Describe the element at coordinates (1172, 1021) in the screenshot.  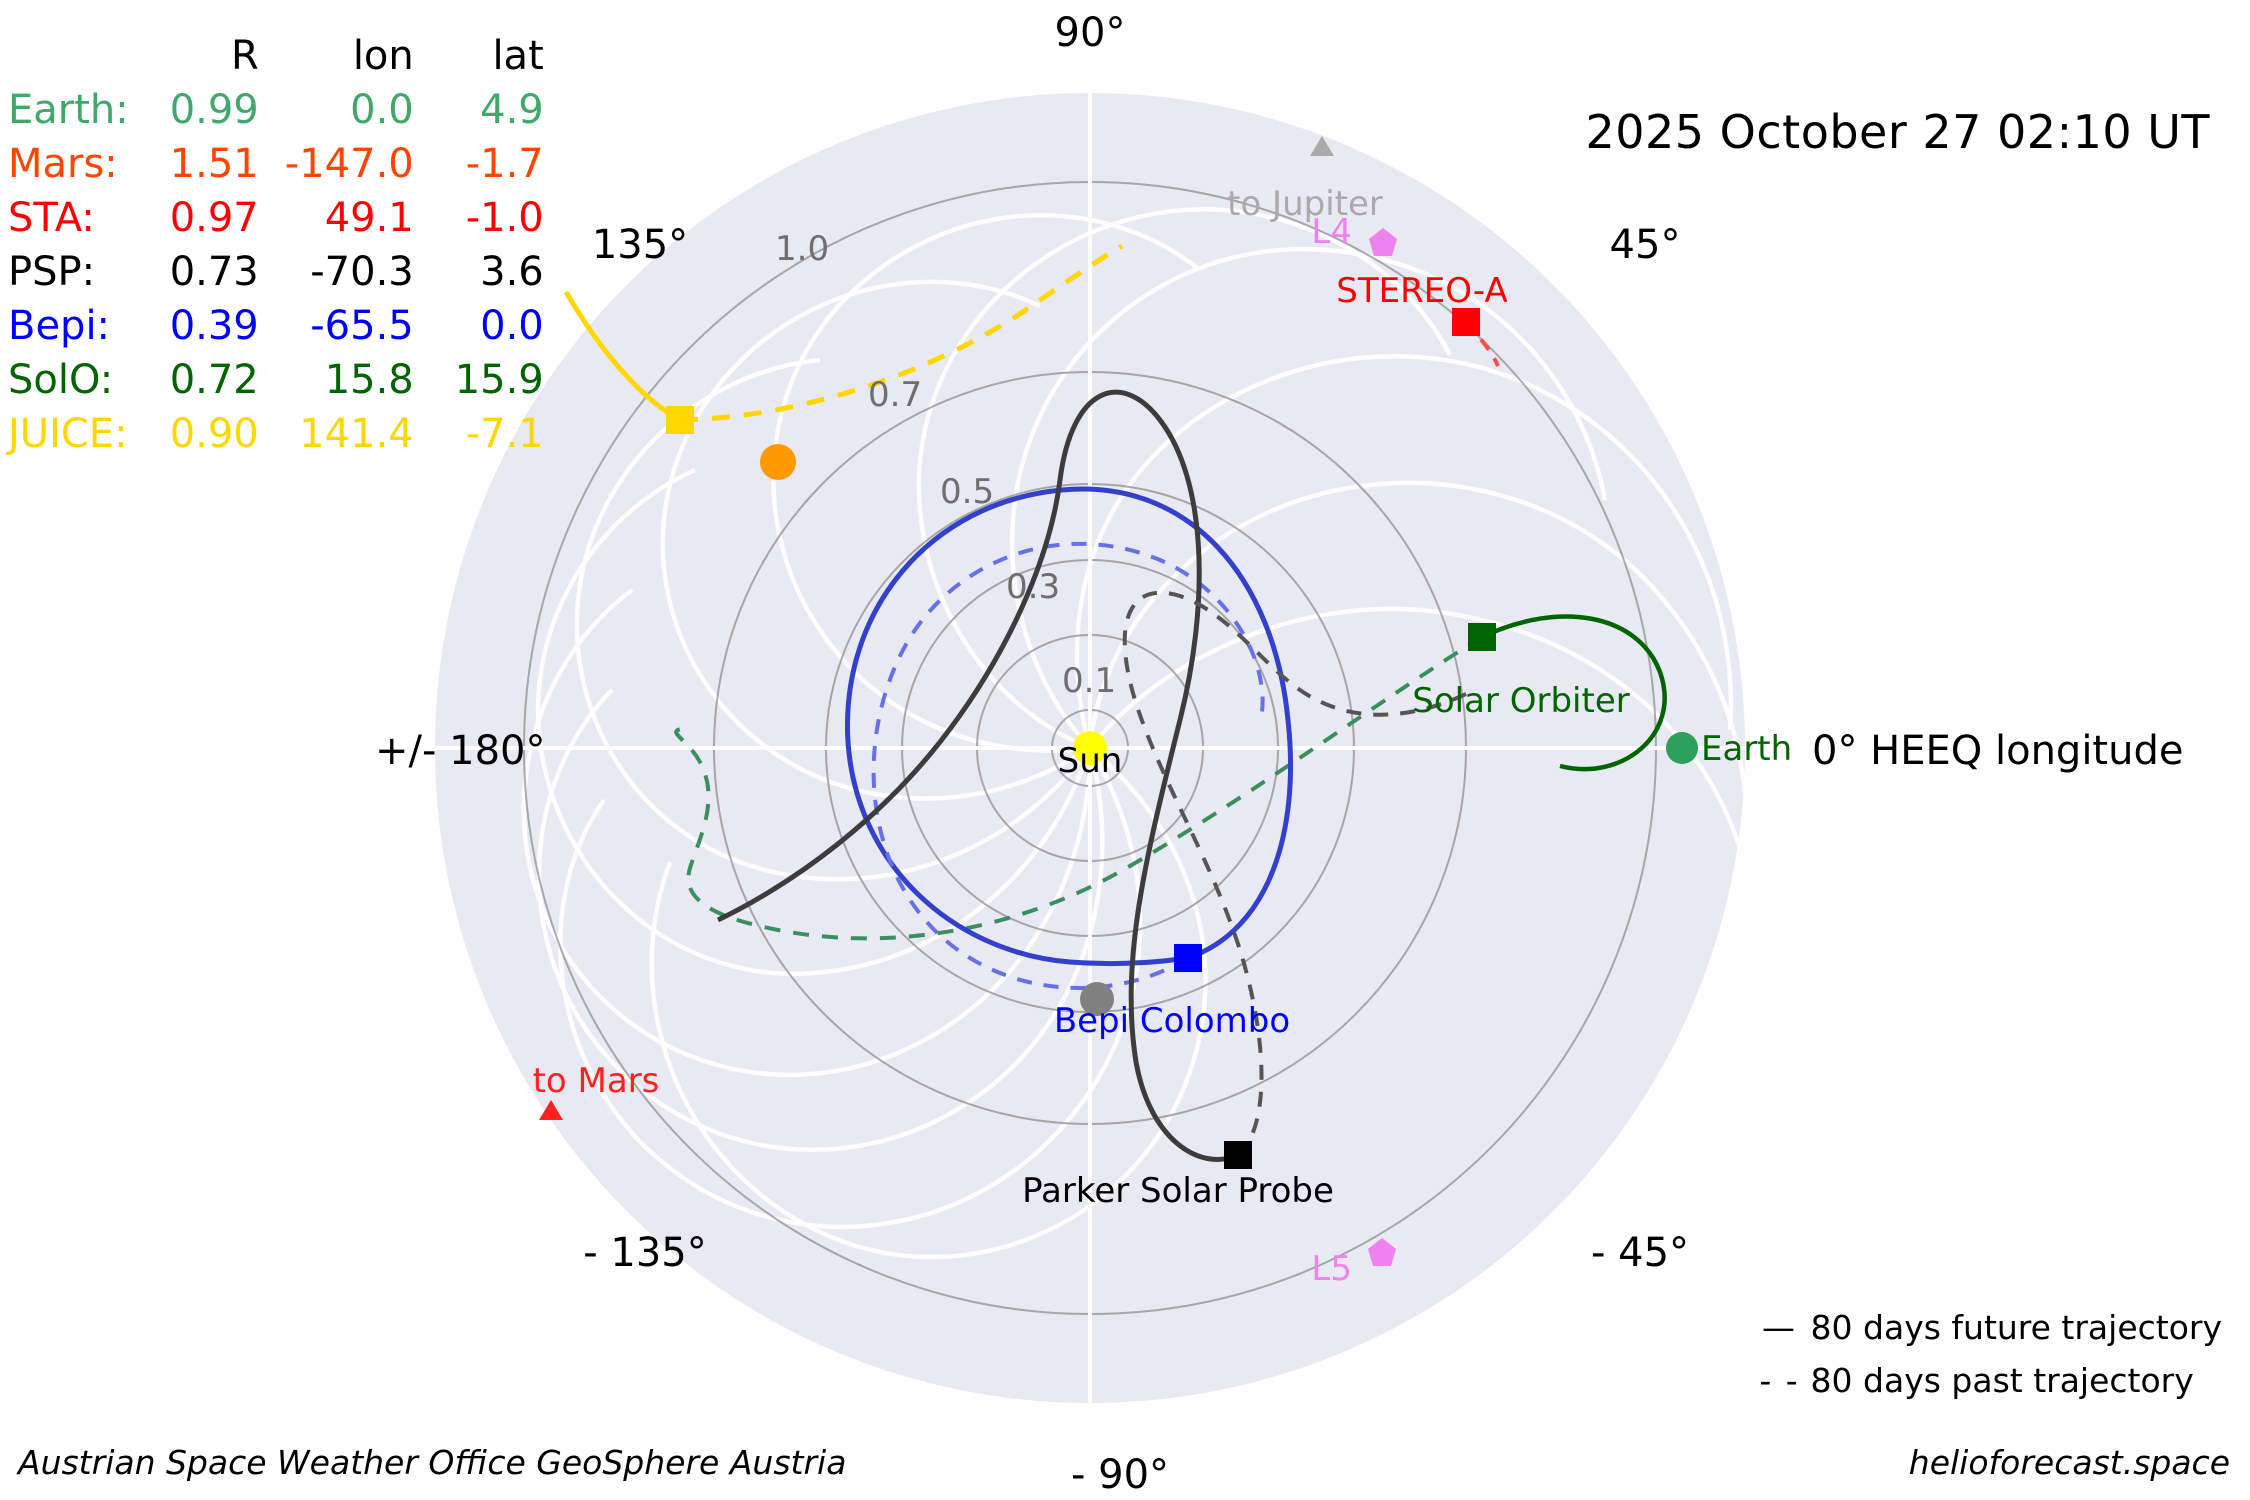
I see `bepi-colombo-label: Bepi Colombo` at that location.